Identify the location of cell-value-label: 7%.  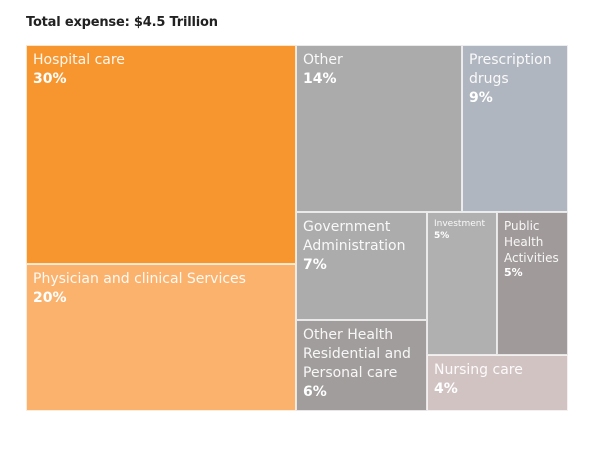
(315, 265).